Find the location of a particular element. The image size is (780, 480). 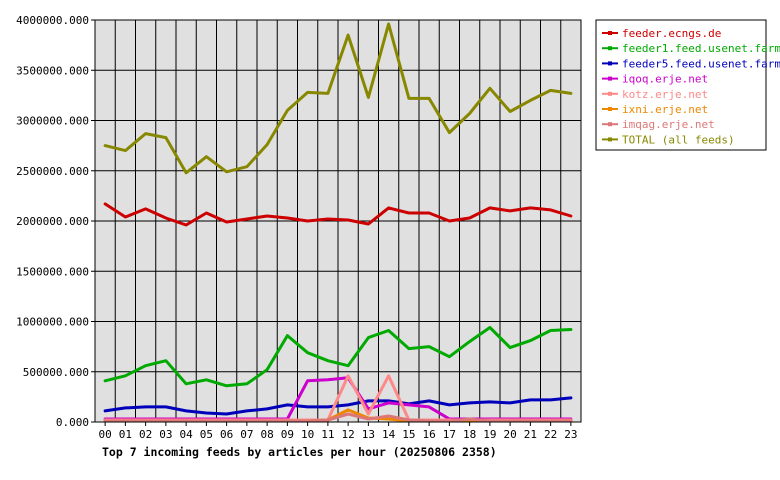

x-tick-label: 19 is located at coordinates (489, 434).